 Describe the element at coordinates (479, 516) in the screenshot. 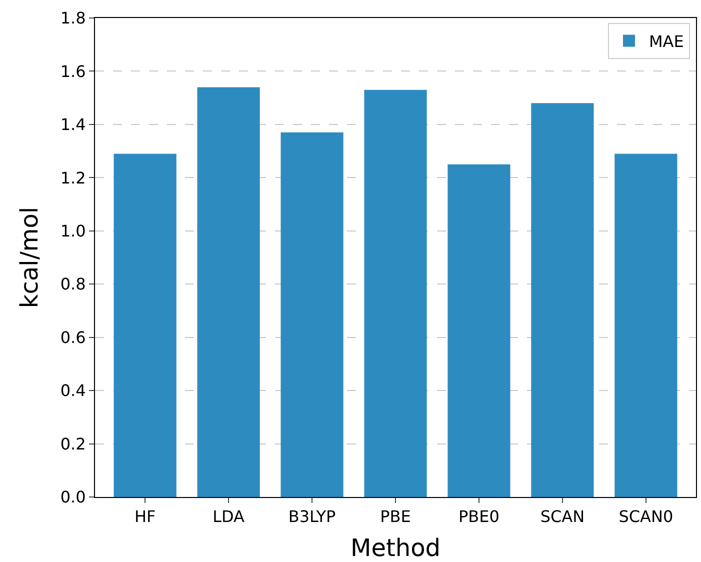

I see `x-tick-label: PBE0` at that location.